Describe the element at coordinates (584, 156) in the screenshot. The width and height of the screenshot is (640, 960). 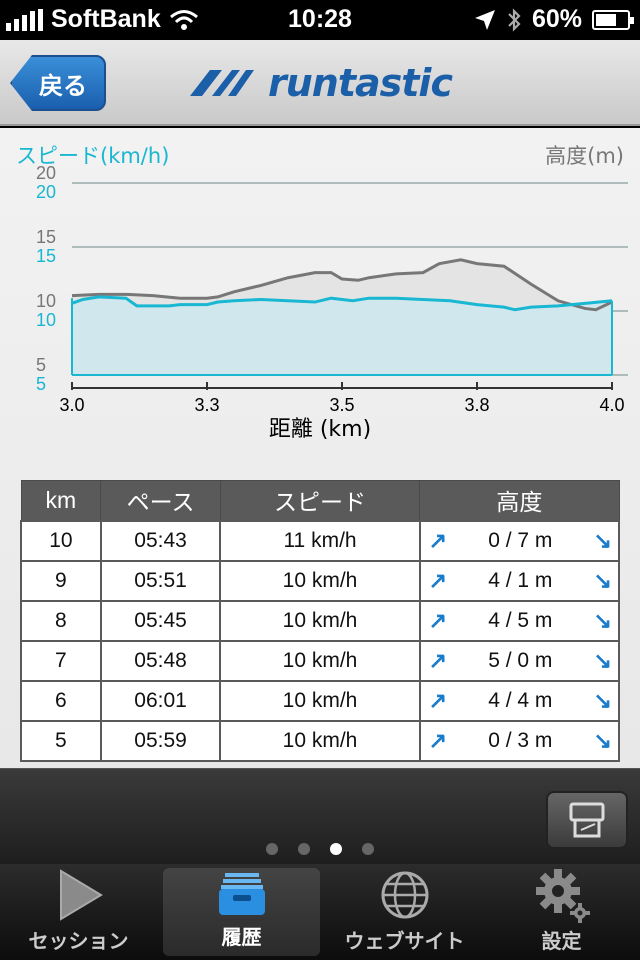
I see `altitude-axis-title: 高度(m)` at that location.